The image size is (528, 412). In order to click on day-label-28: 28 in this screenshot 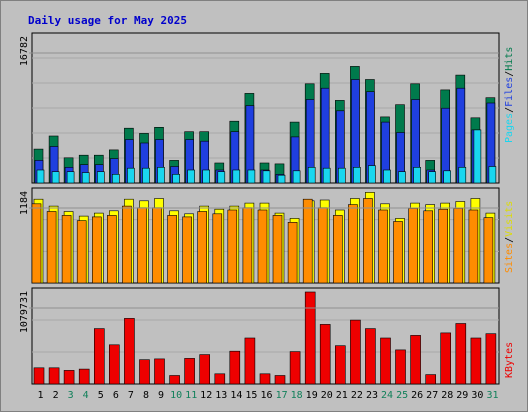, I will do `click(447, 395)`.